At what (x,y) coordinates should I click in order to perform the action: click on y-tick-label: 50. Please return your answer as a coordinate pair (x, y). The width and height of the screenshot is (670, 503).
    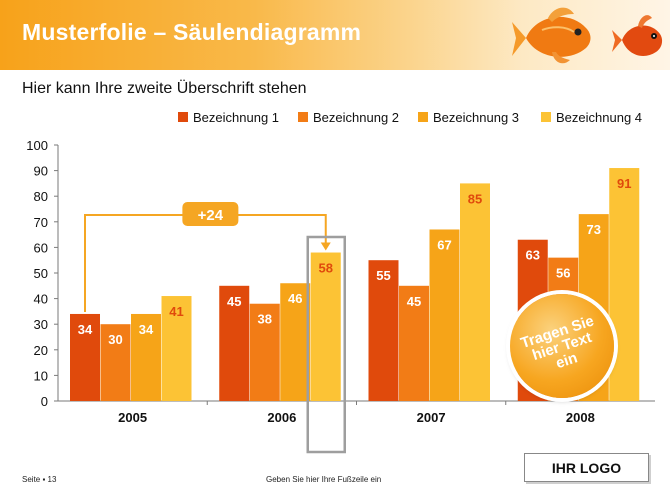
    Looking at the image, I should click on (41, 273).